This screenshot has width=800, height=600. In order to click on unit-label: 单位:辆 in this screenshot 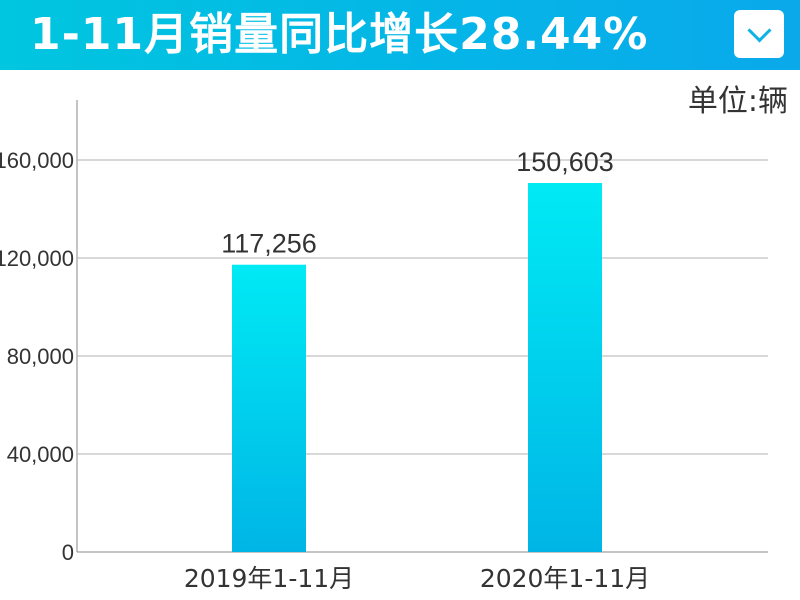, I will do `click(737, 101)`.